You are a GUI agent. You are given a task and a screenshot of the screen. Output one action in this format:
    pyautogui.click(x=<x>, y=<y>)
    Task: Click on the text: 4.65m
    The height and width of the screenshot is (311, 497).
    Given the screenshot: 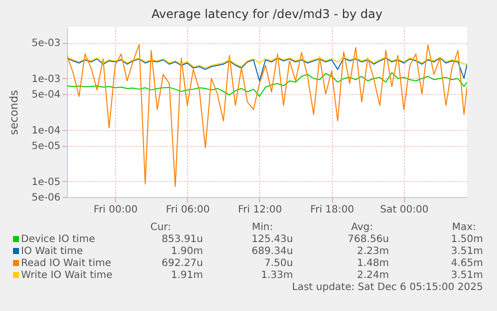 What is the action you would take?
    pyautogui.click(x=466, y=263)
    